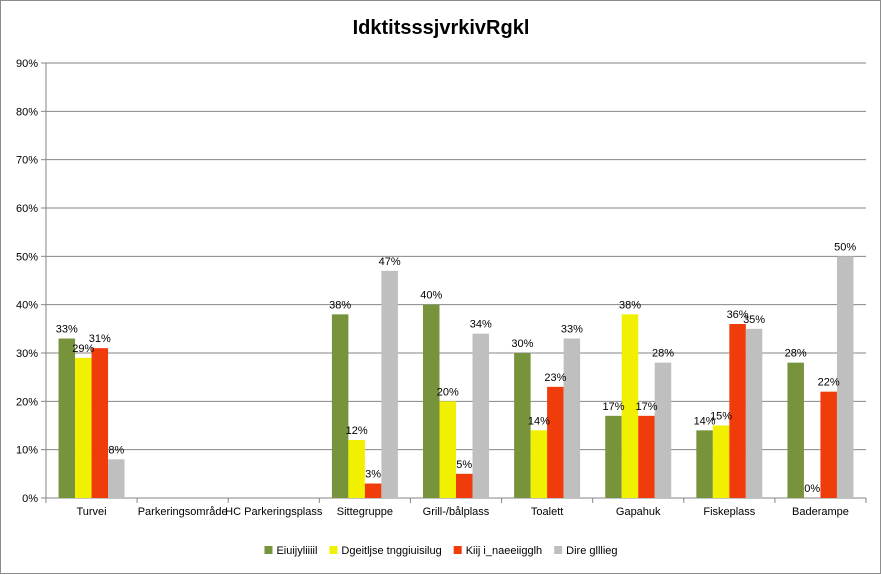 The width and height of the screenshot is (881, 575). What do you see at coordinates (27, 161) in the screenshot?
I see `y-tick-label: 70%` at bounding box center [27, 161].